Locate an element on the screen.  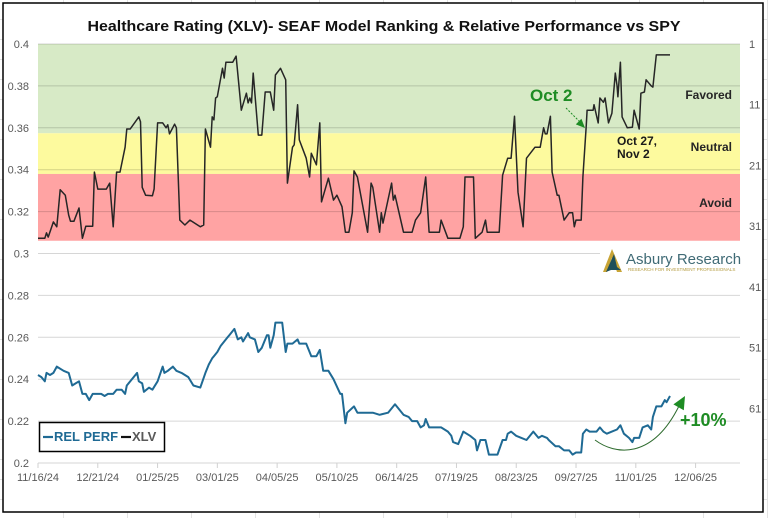
x-tick-label: 12/06/25 is located at coordinates (695, 478).